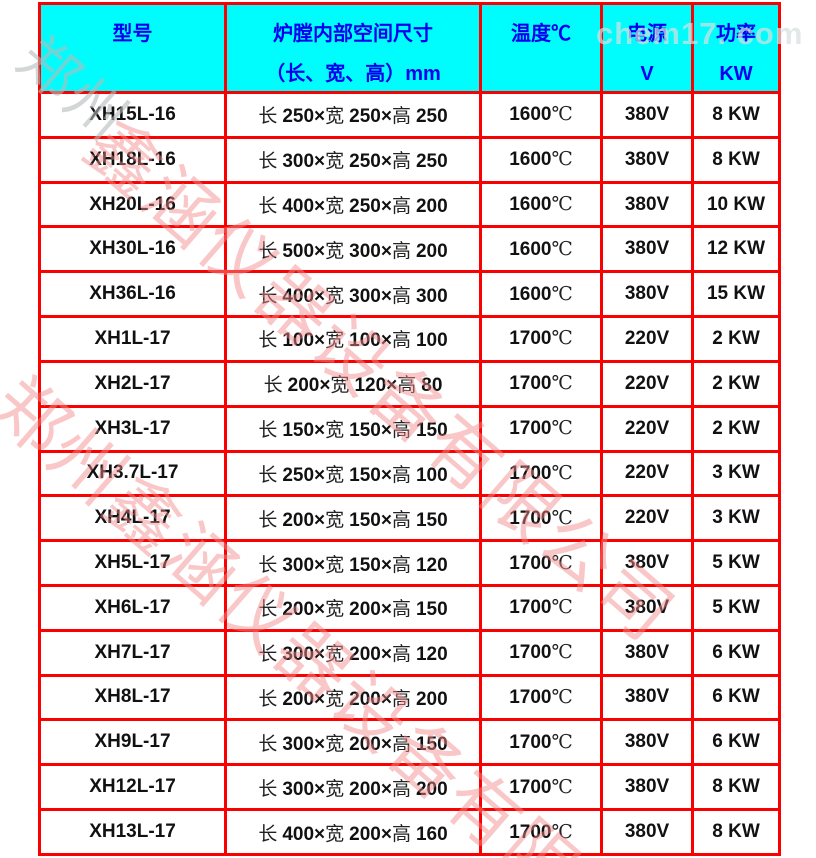 This screenshot has width=816, height=858. What do you see at coordinates (132, 115) in the screenshot?
I see `model-cell: XH15L-16` at bounding box center [132, 115].